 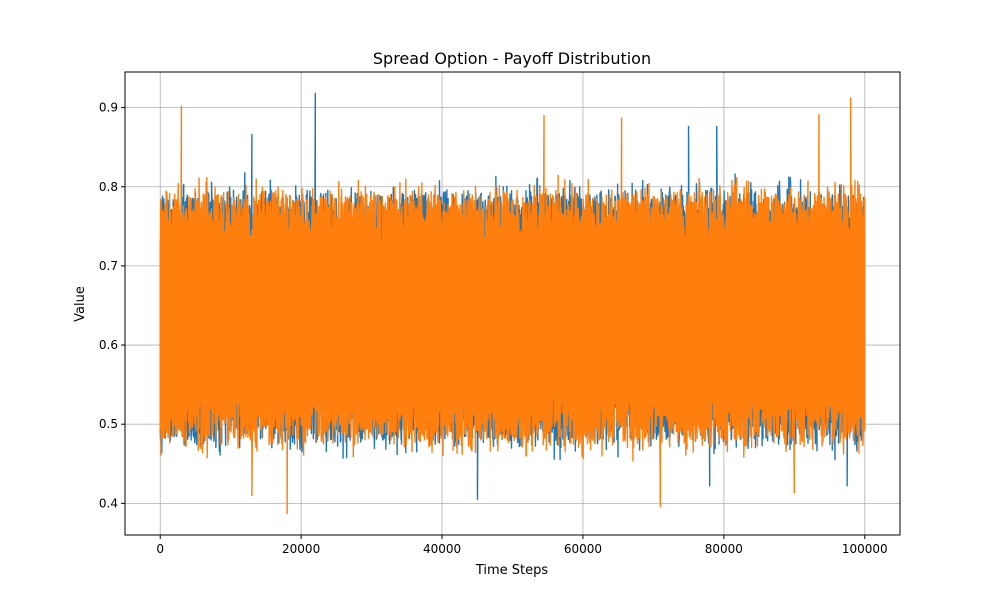 What do you see at coordinates (512, 58) in the screenshot?
I see `chart-title: Spread Option - Payoff Distribution` at bounding box center [512, 58].